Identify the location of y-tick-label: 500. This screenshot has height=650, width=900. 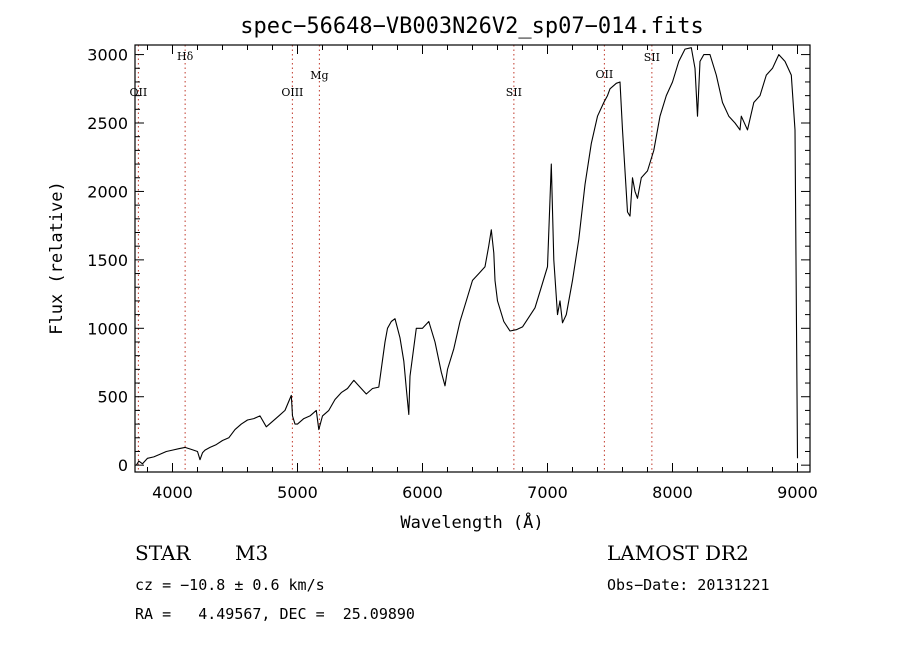
(112, 397).